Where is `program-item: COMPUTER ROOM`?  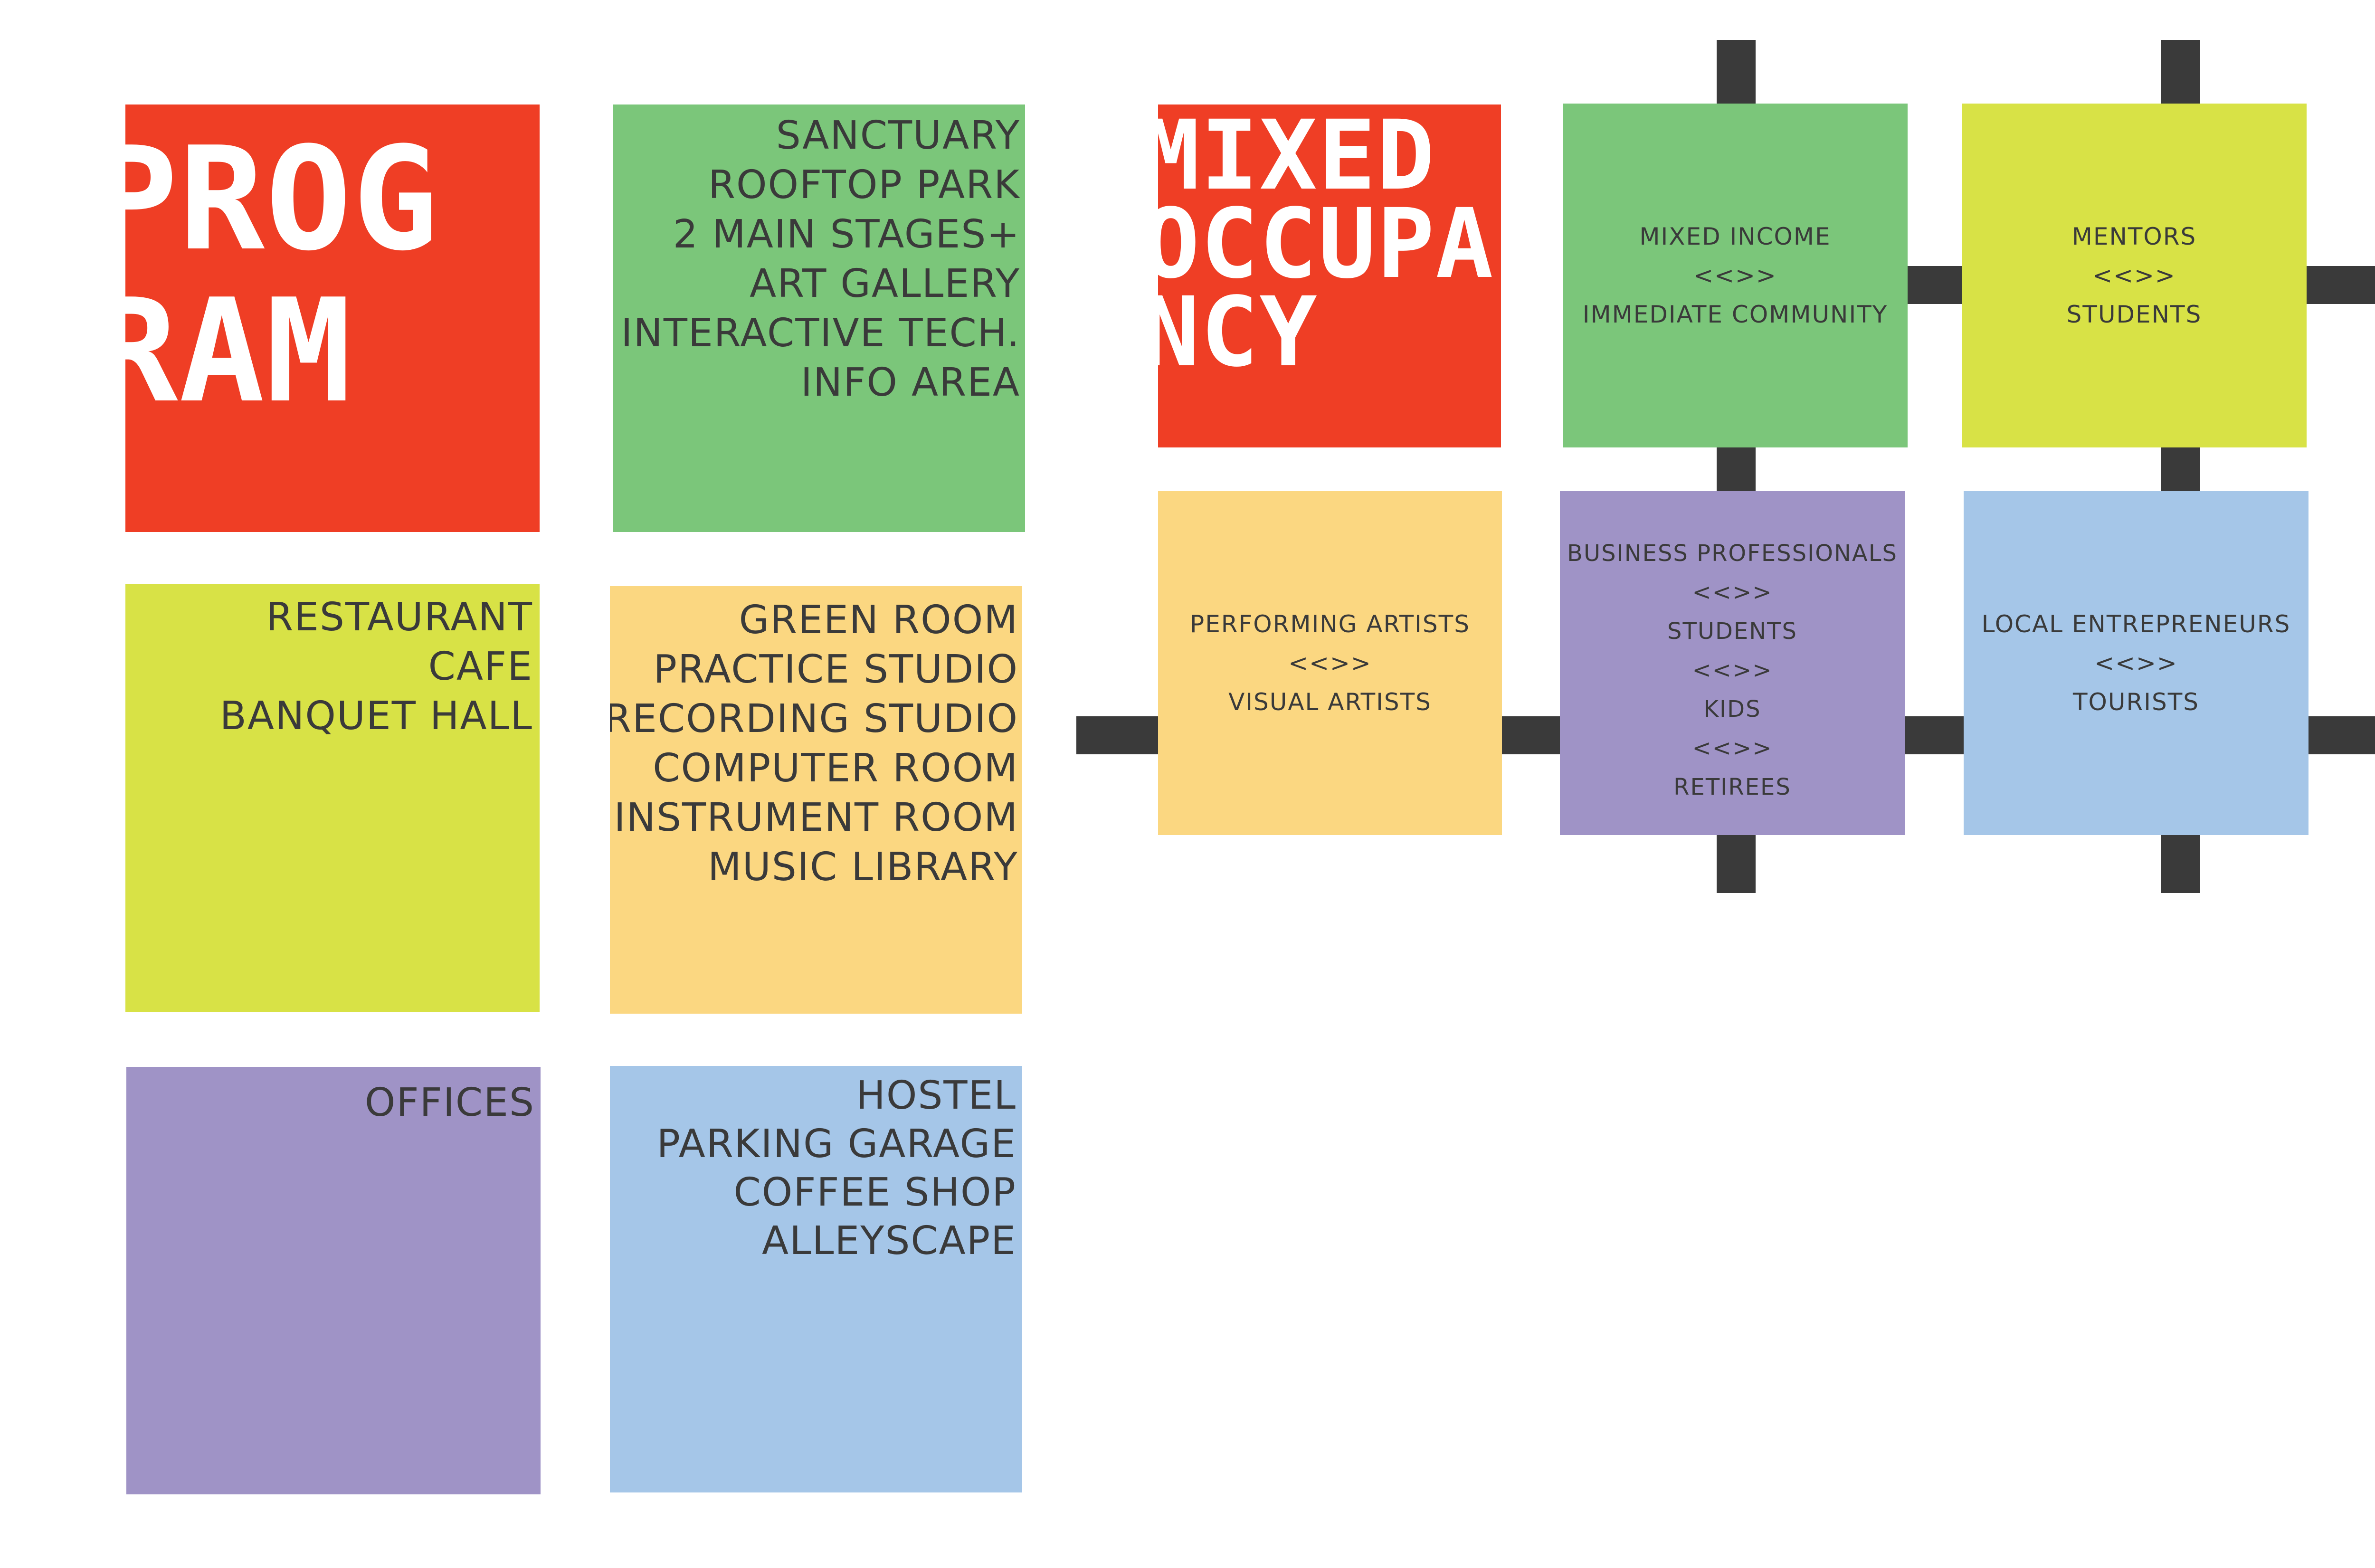 program-item: COMPUTER ROOM is located at coordinates (835, 768).